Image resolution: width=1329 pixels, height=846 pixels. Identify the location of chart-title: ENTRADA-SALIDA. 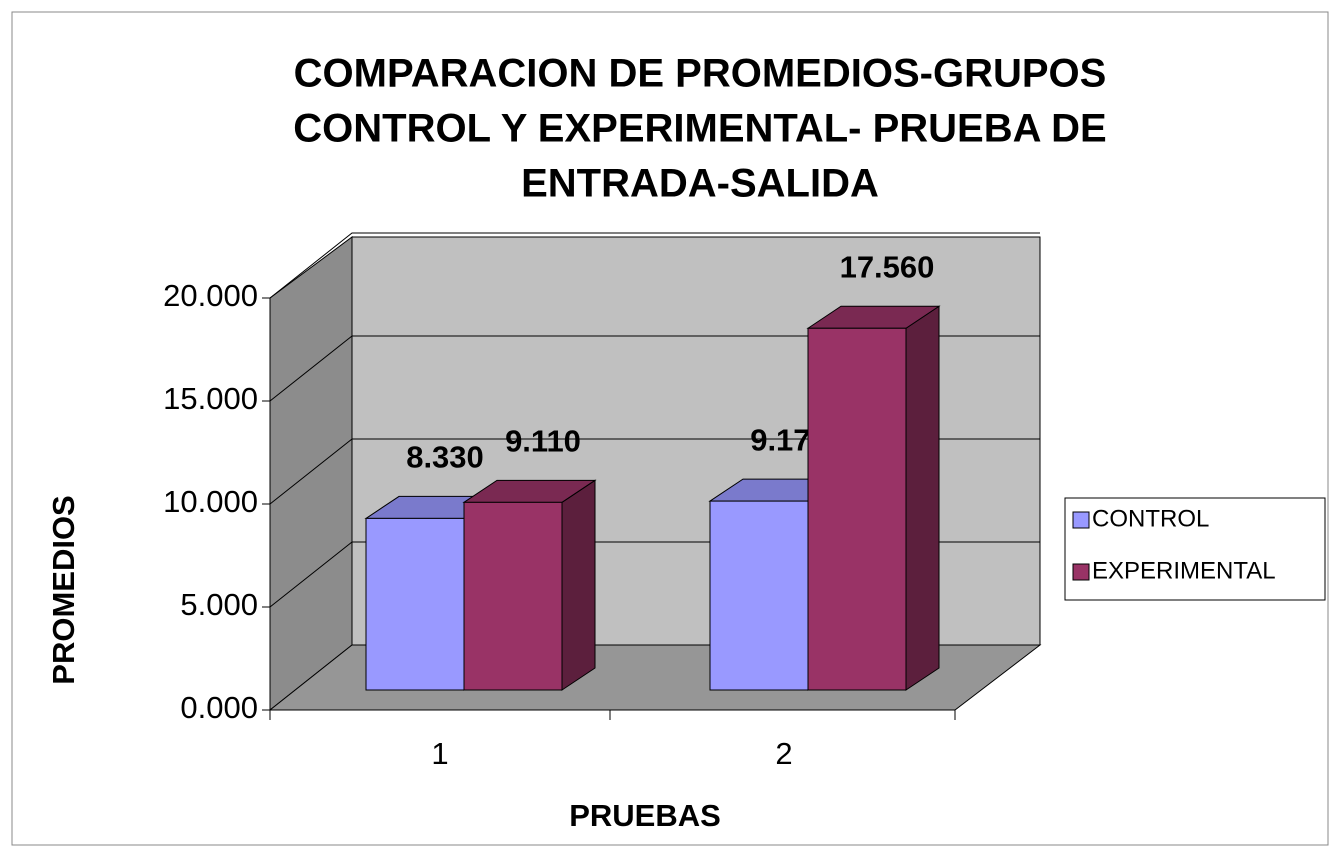
(700, 184).